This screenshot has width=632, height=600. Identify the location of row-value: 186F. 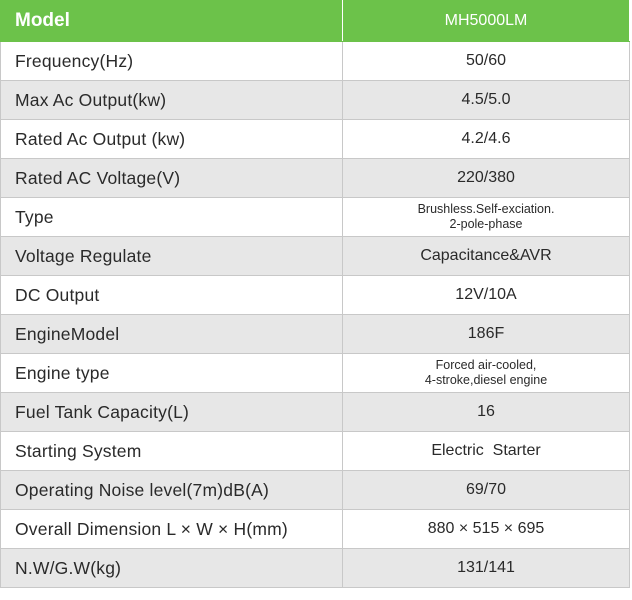
(486, 334).